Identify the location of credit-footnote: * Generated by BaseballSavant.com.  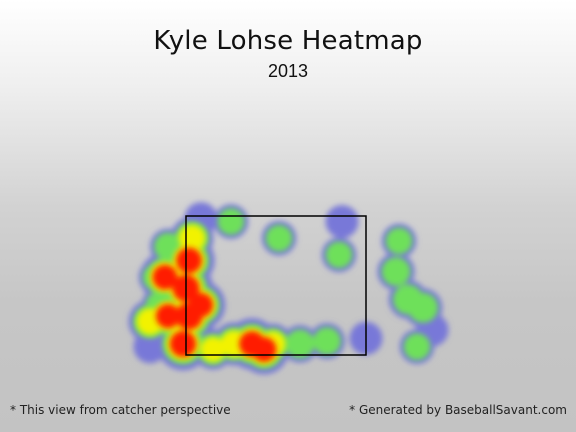
(458, 410).